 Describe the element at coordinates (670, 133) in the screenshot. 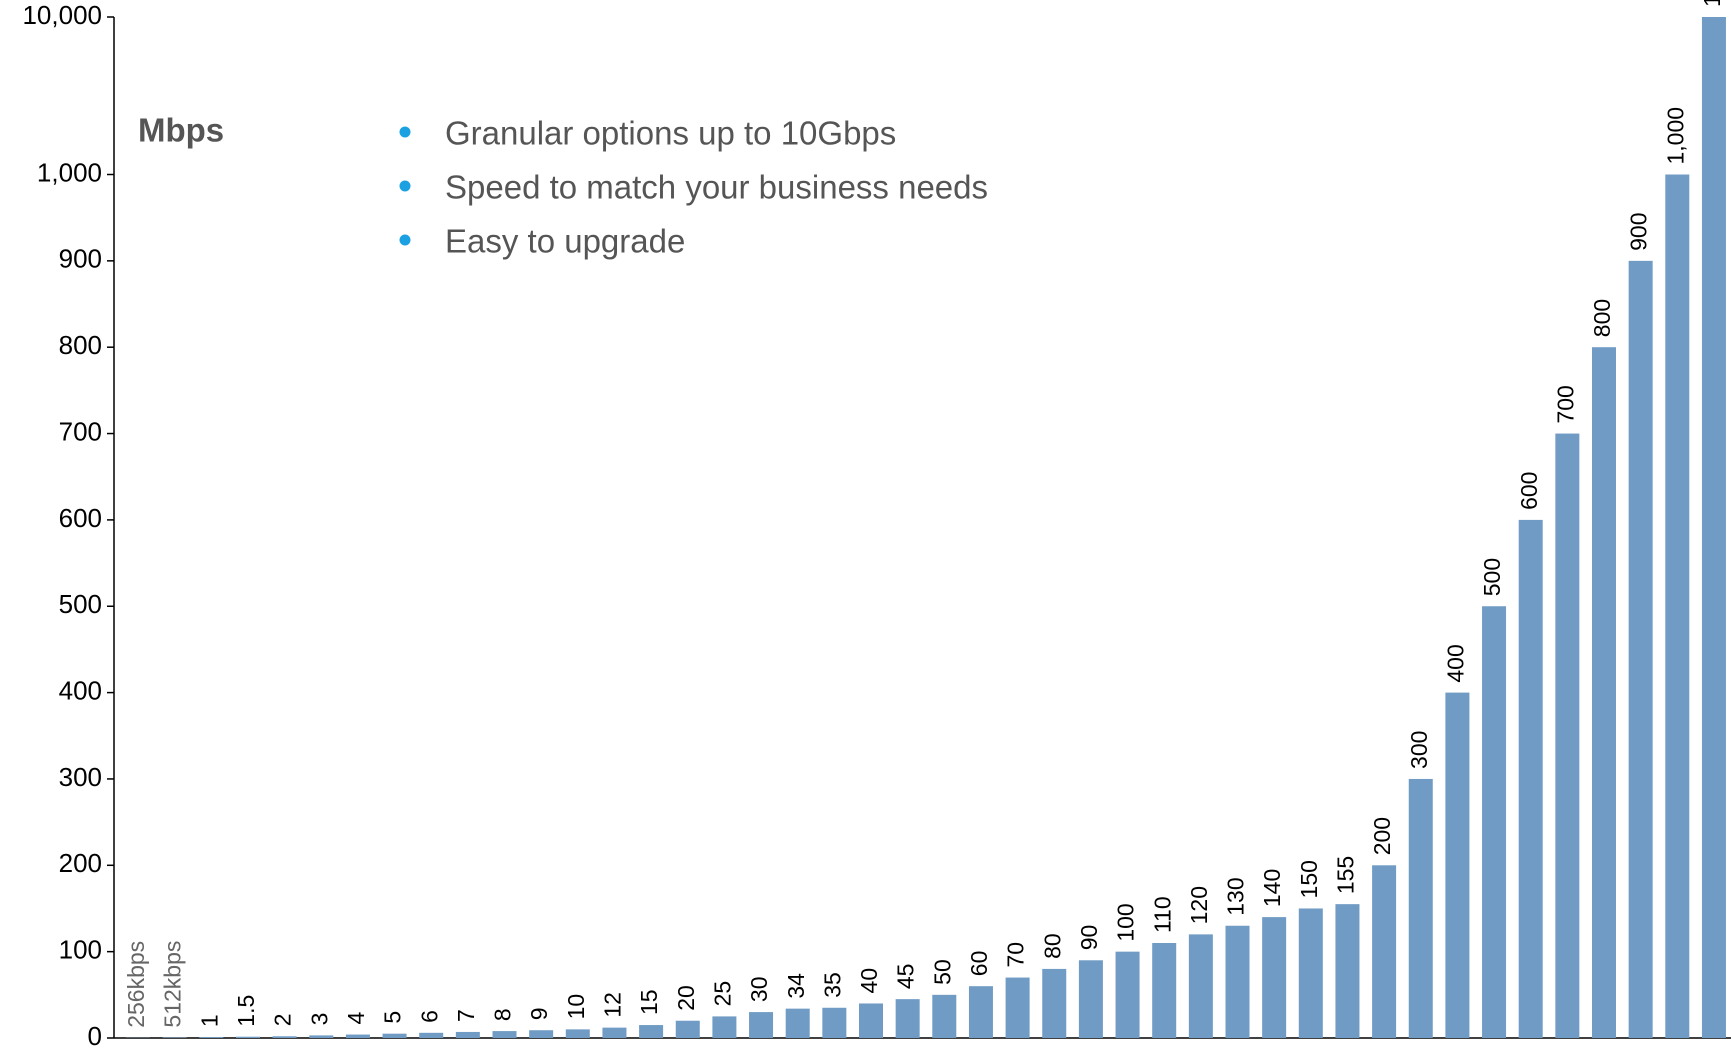

I see `annotation: Granular options up to 10Gbps` at that location.